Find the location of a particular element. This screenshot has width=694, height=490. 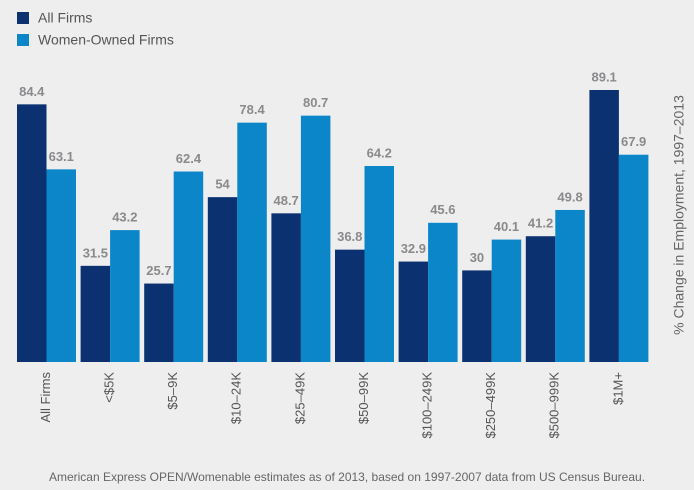

x-tick-label: $25–49K is located at coordinates (299, 398).